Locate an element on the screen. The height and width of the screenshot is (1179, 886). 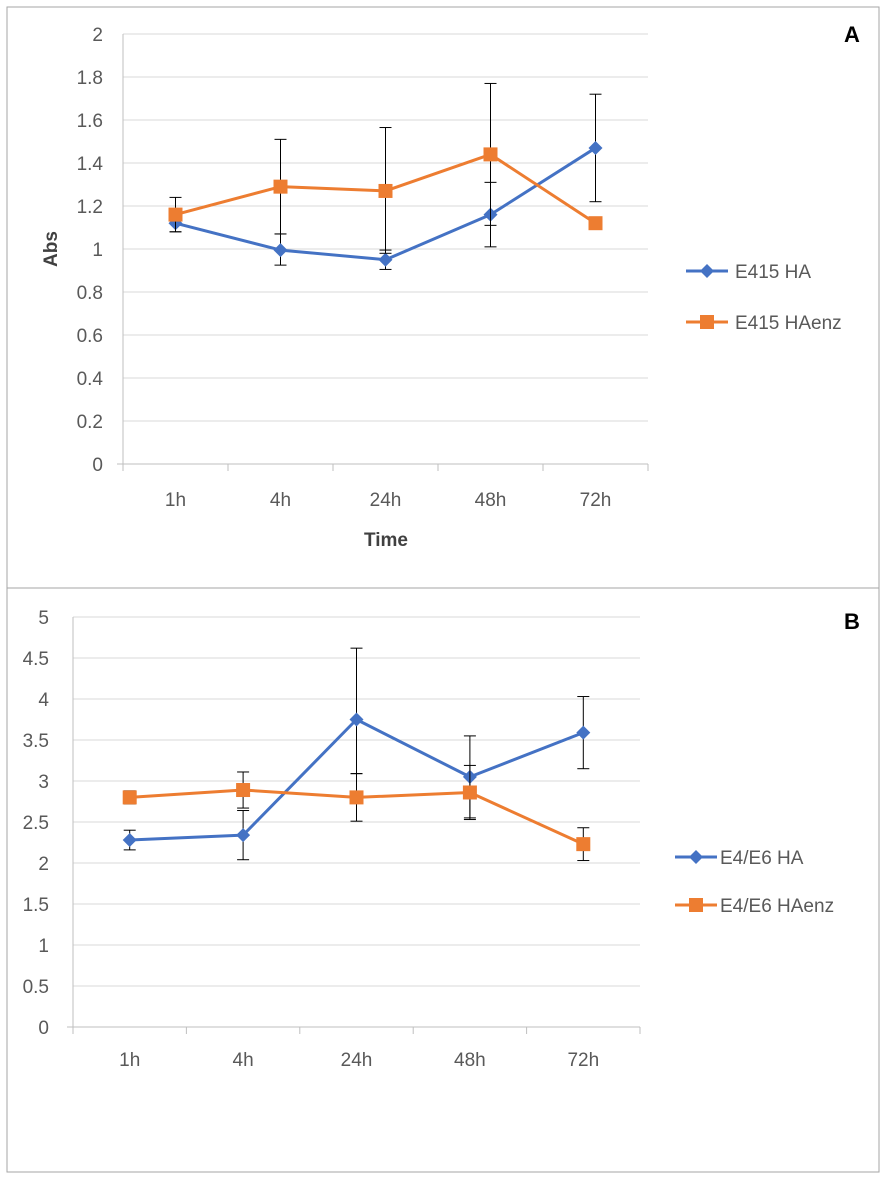
legend-item-e4e6-haenz: E4/E6 HAenz is located at coordinates (754, 906).